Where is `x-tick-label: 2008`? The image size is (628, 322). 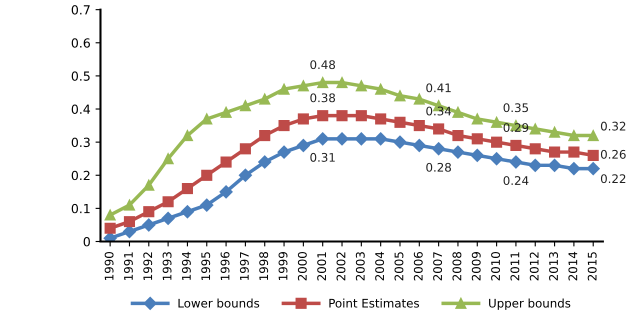 x-tick-label: 2008 is located at coordinates (457, 266).